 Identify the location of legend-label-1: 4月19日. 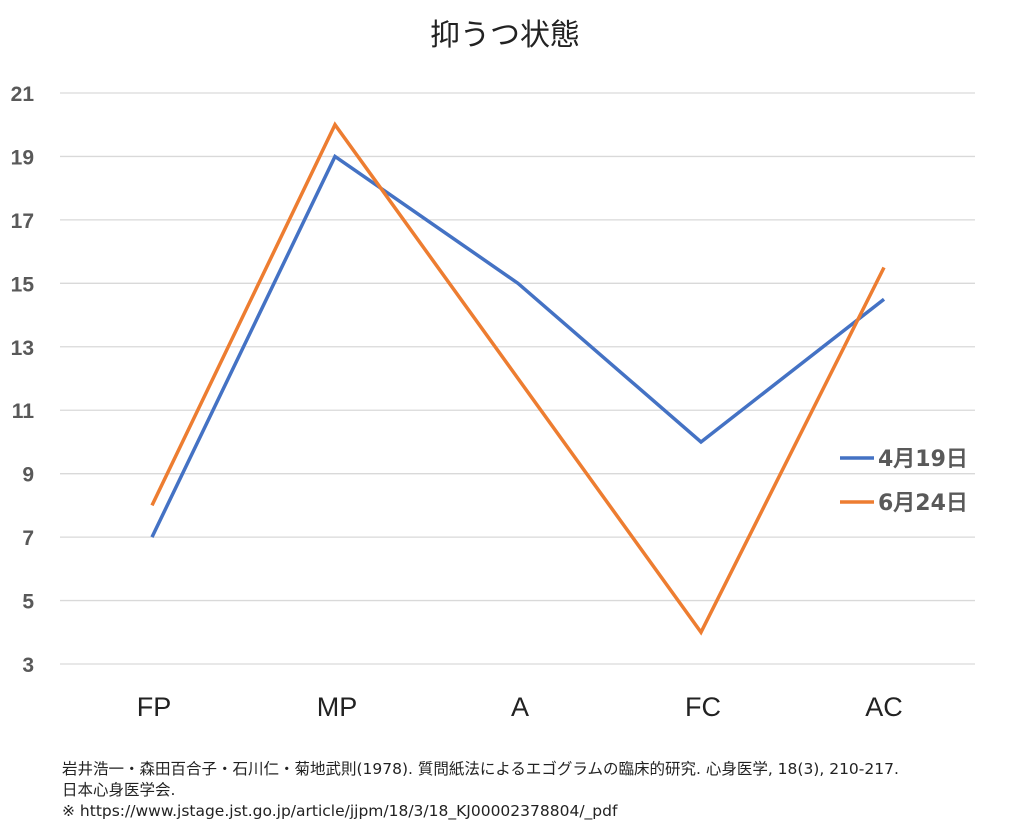
(923, 459).